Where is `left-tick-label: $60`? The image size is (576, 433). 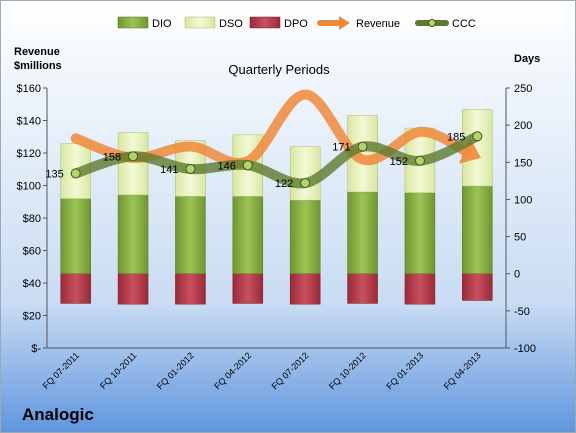
left-tick-label: $60 is located at coordinates (32, 252).